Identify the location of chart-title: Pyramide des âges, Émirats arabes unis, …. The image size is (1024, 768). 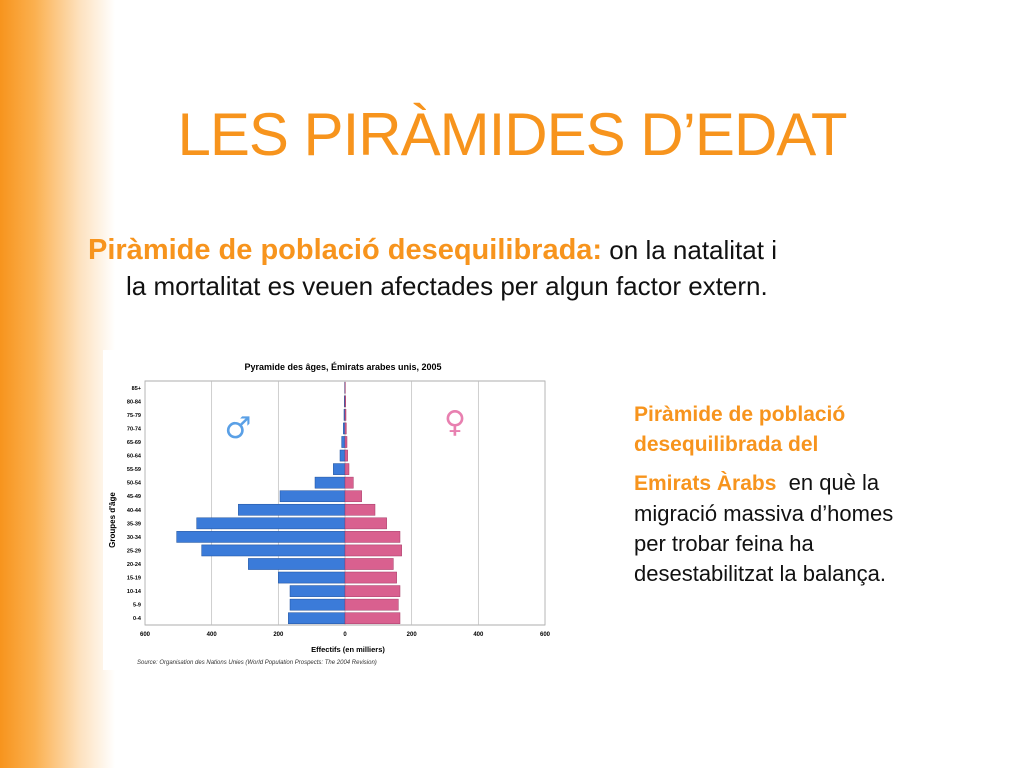
(342, 367).